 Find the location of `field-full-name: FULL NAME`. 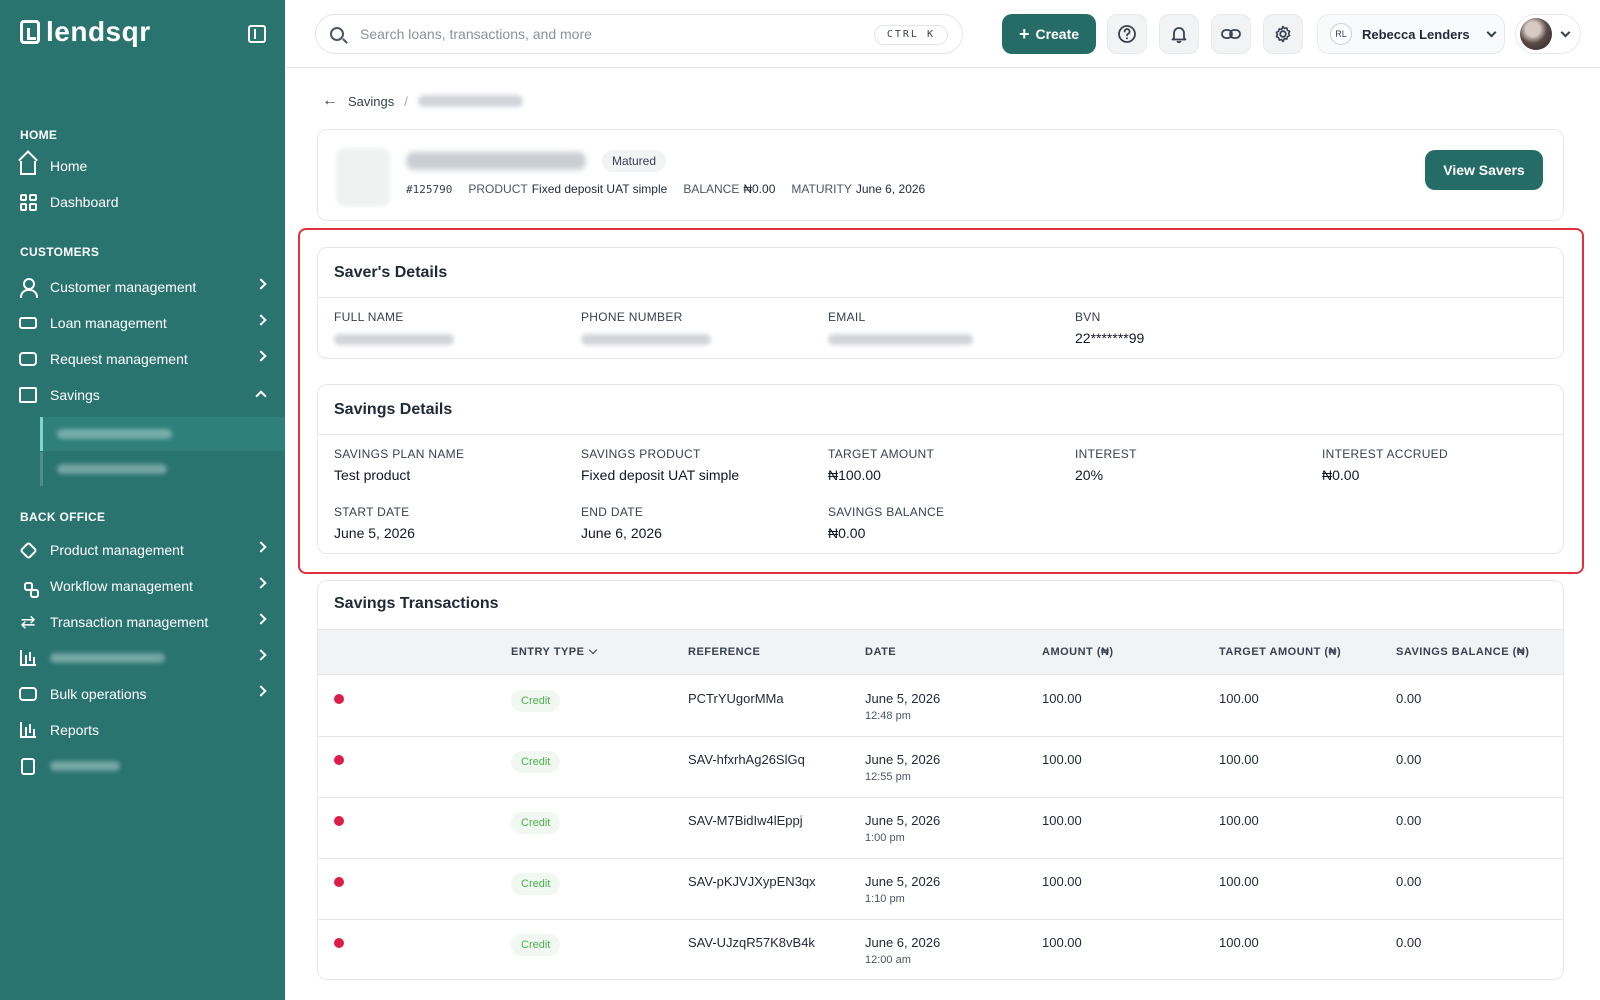

field-full-name: FULL NAME is located at coordinates (394, 327).